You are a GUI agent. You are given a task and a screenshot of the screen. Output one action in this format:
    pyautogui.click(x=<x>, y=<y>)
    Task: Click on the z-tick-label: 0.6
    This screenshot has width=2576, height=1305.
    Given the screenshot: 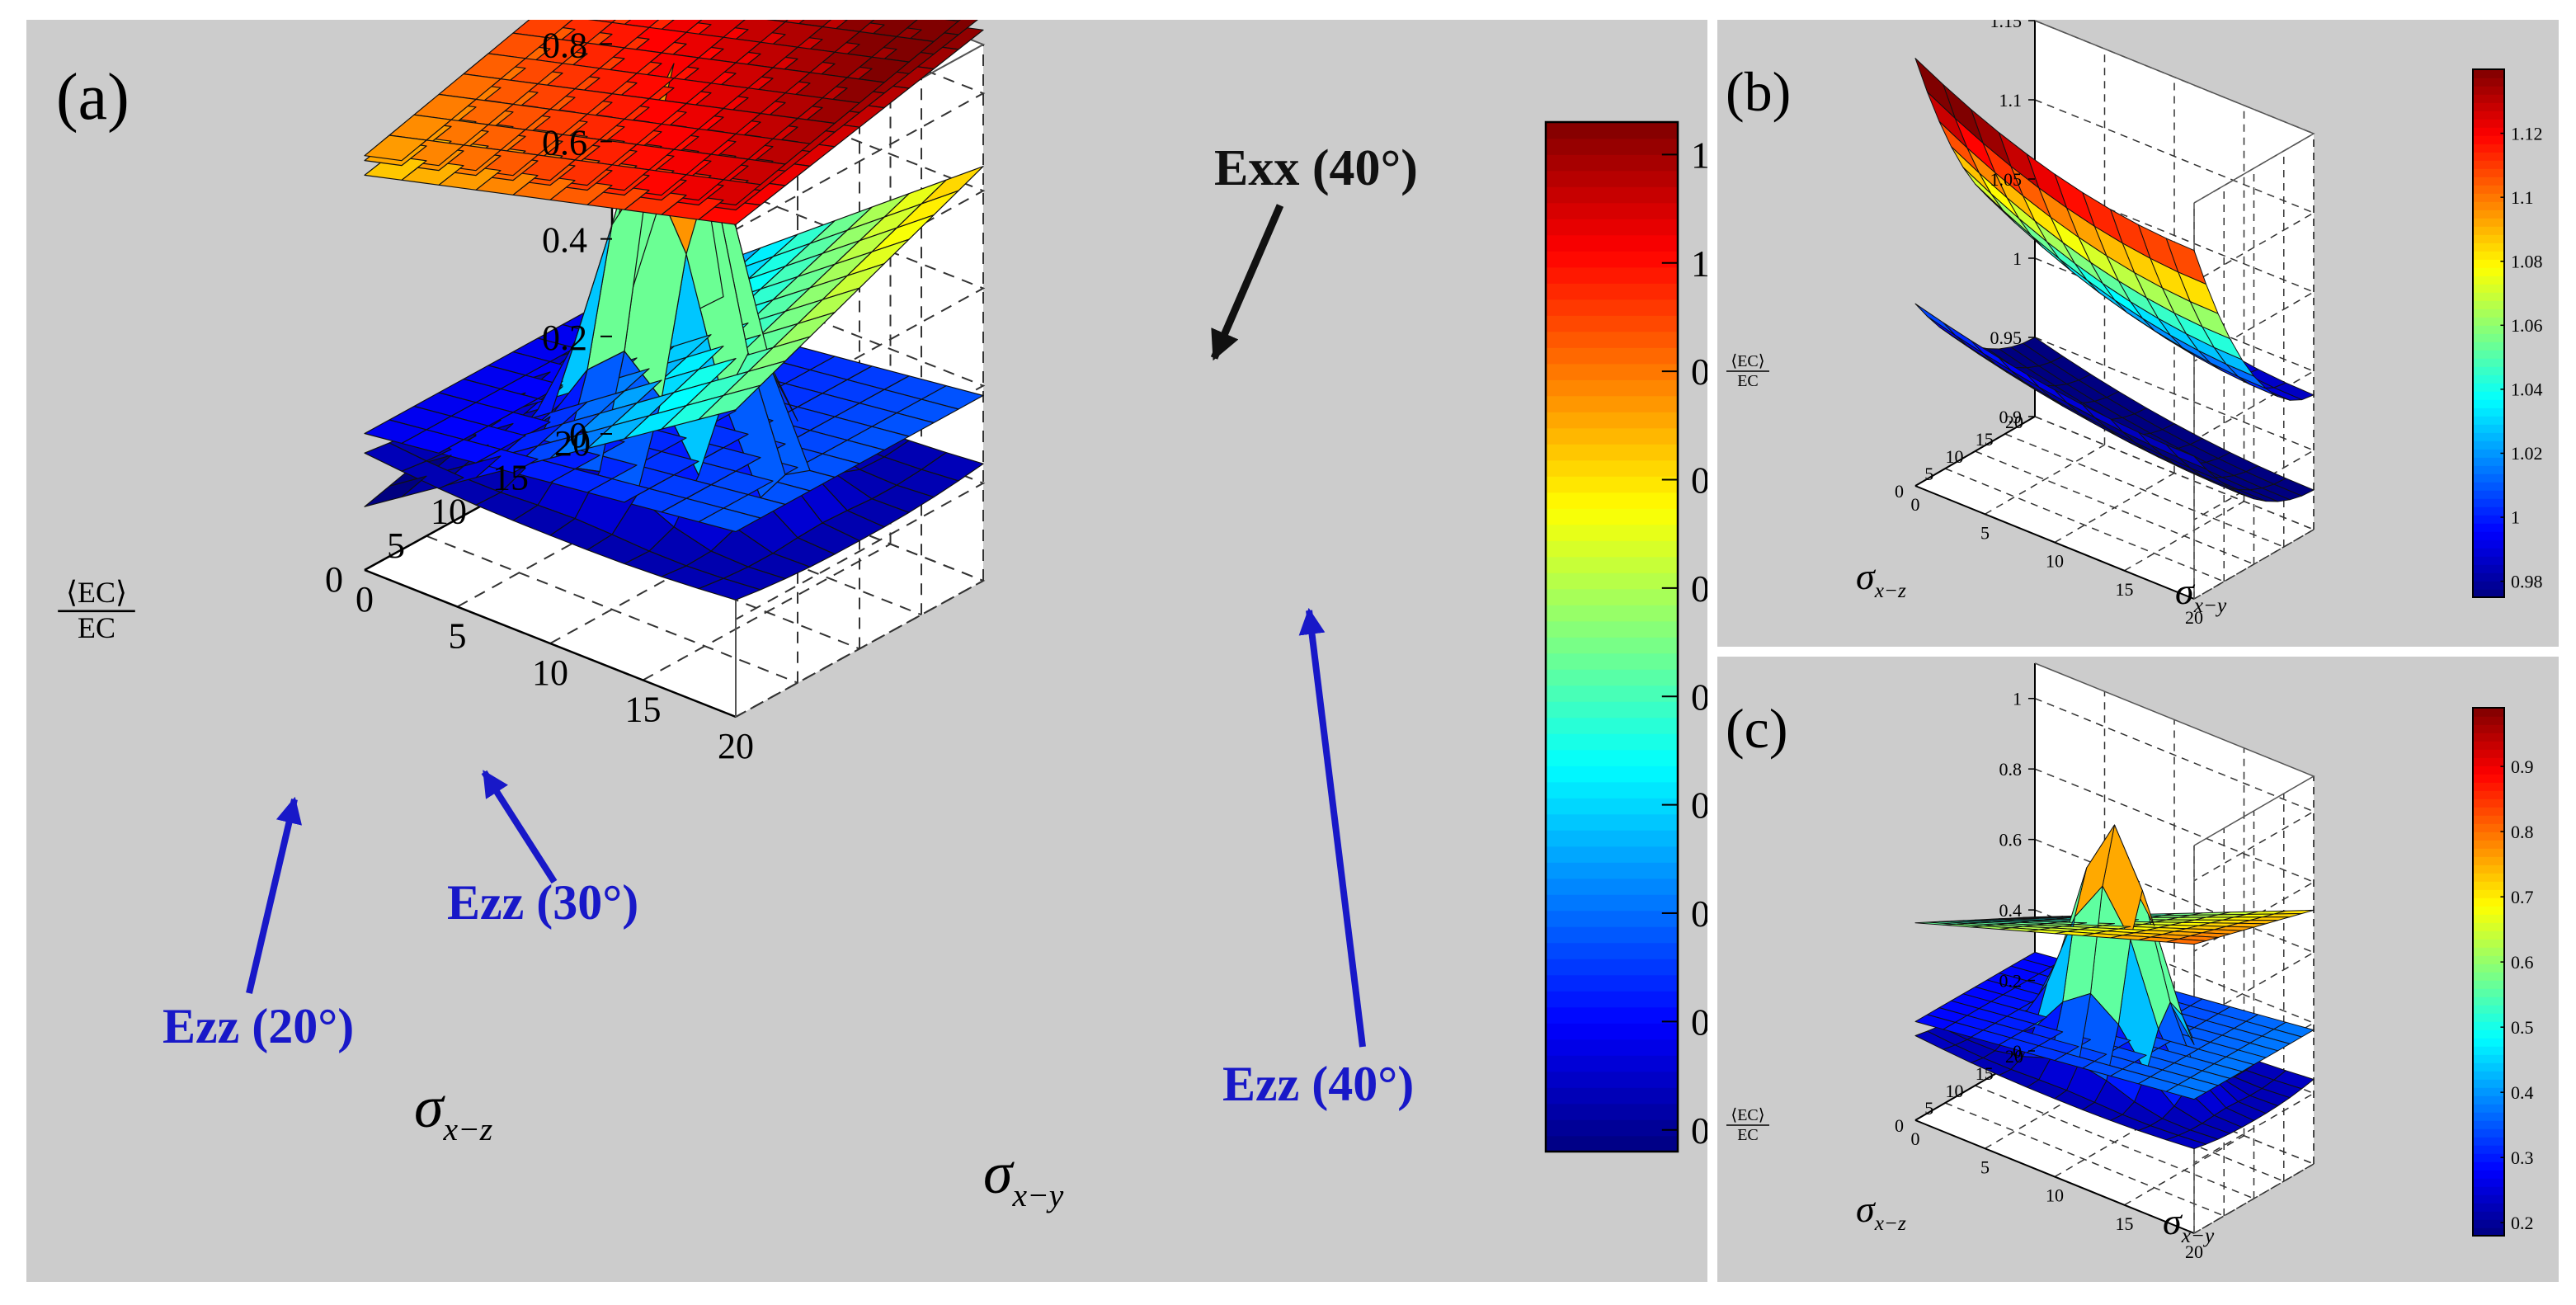 What is the action you would take?
    pyautogui.click(x=2011, y=840)
    